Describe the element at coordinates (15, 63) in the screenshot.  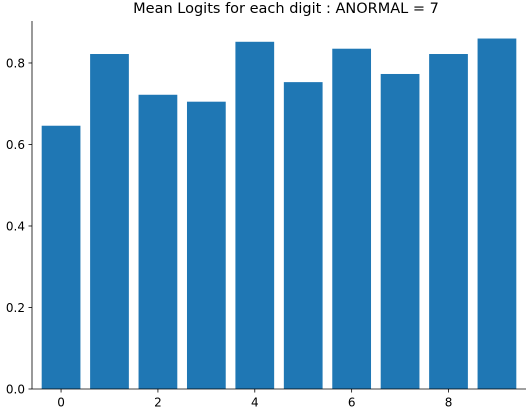
I see `y-tick-label: 0.8` at that location.